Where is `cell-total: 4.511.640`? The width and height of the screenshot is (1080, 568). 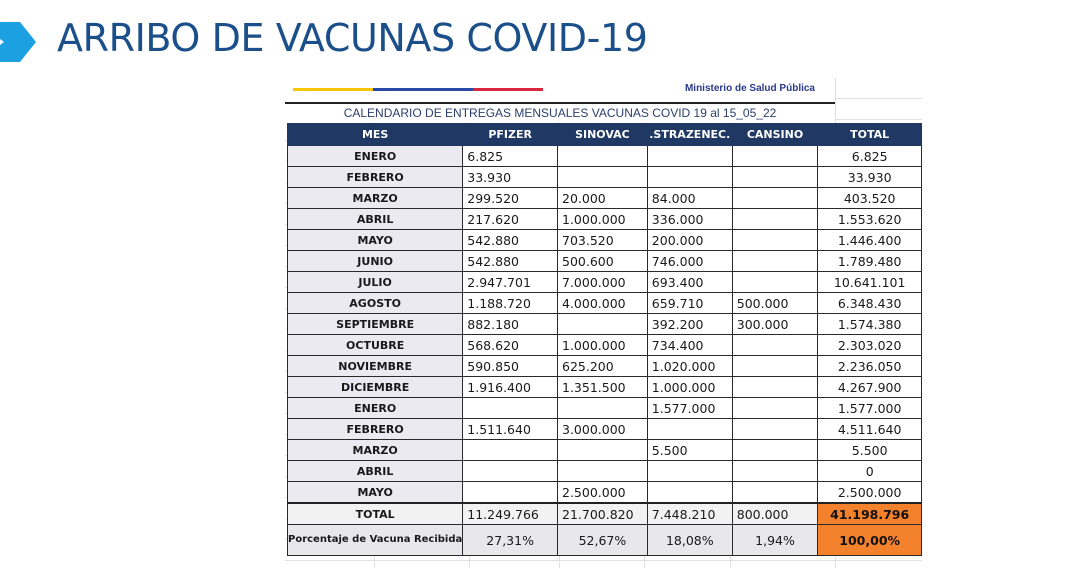
cell-total: 4.511.640 is located at coordinates (869, 429).